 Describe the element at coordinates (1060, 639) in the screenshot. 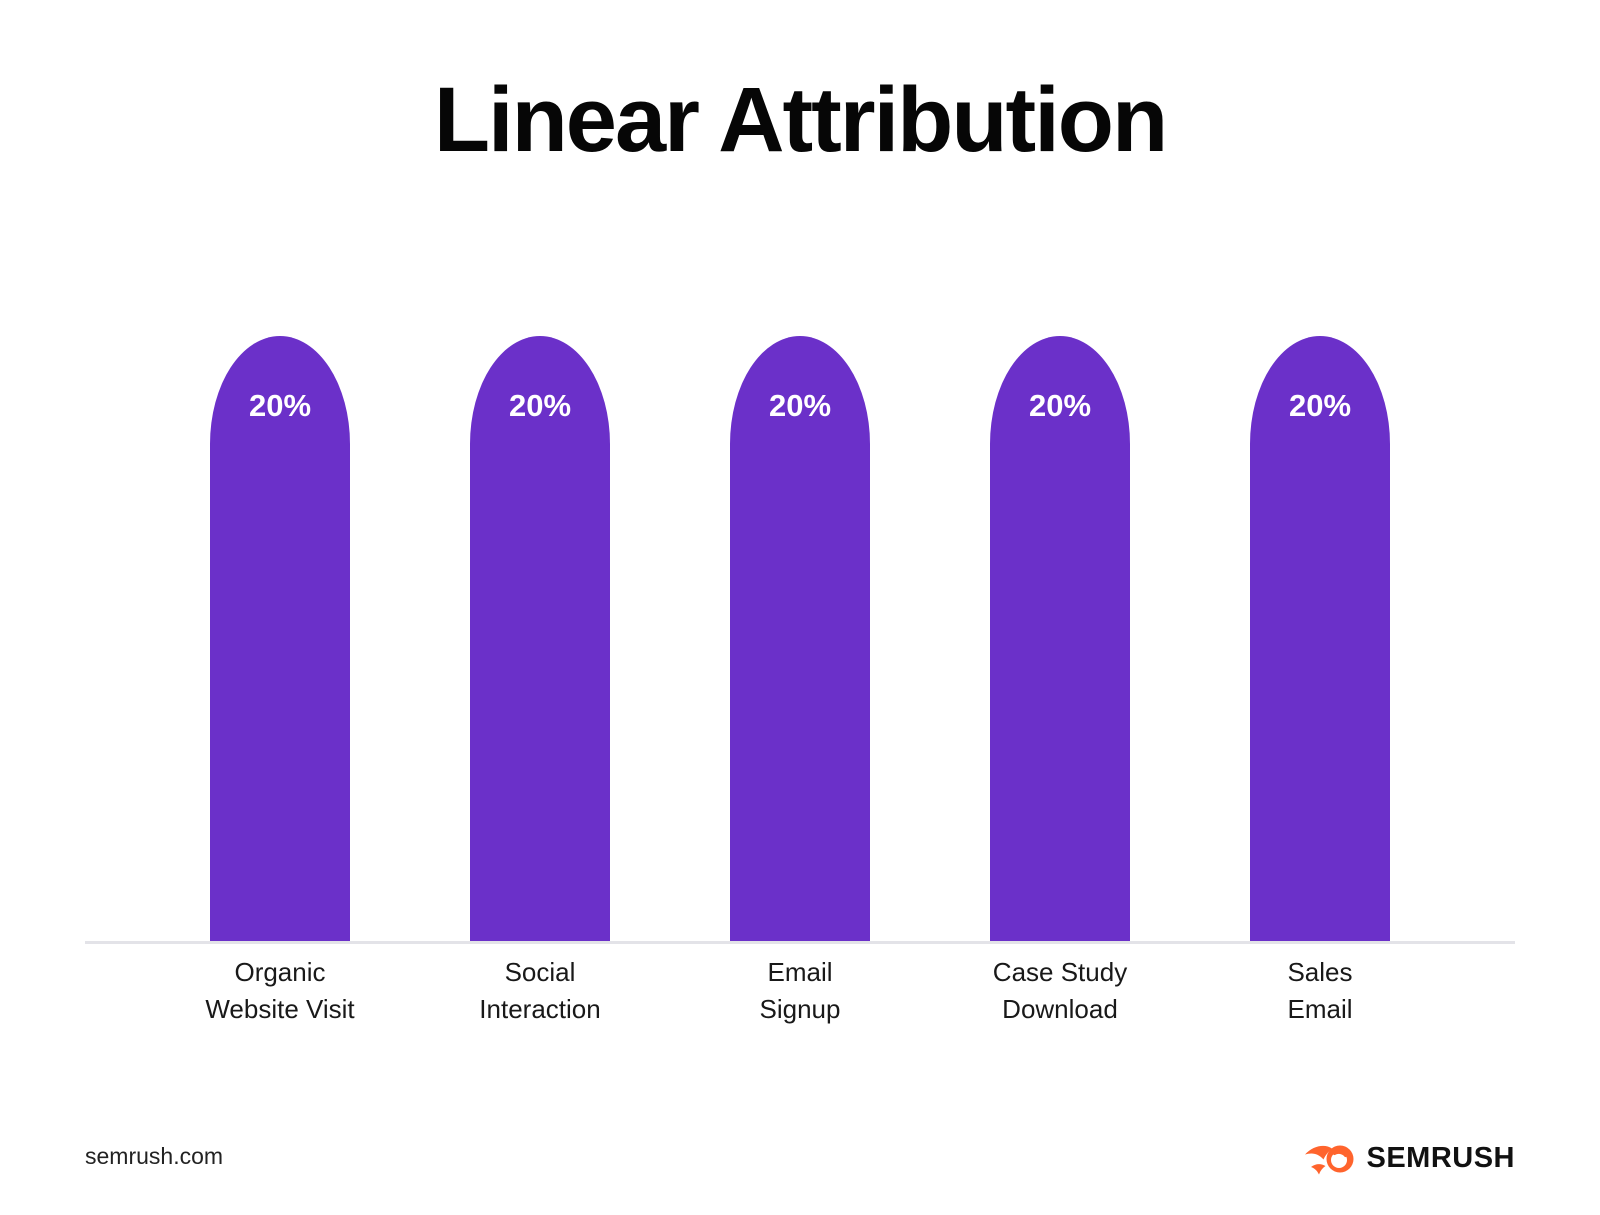

I see `bar-case-study-download: 20%` at that location.